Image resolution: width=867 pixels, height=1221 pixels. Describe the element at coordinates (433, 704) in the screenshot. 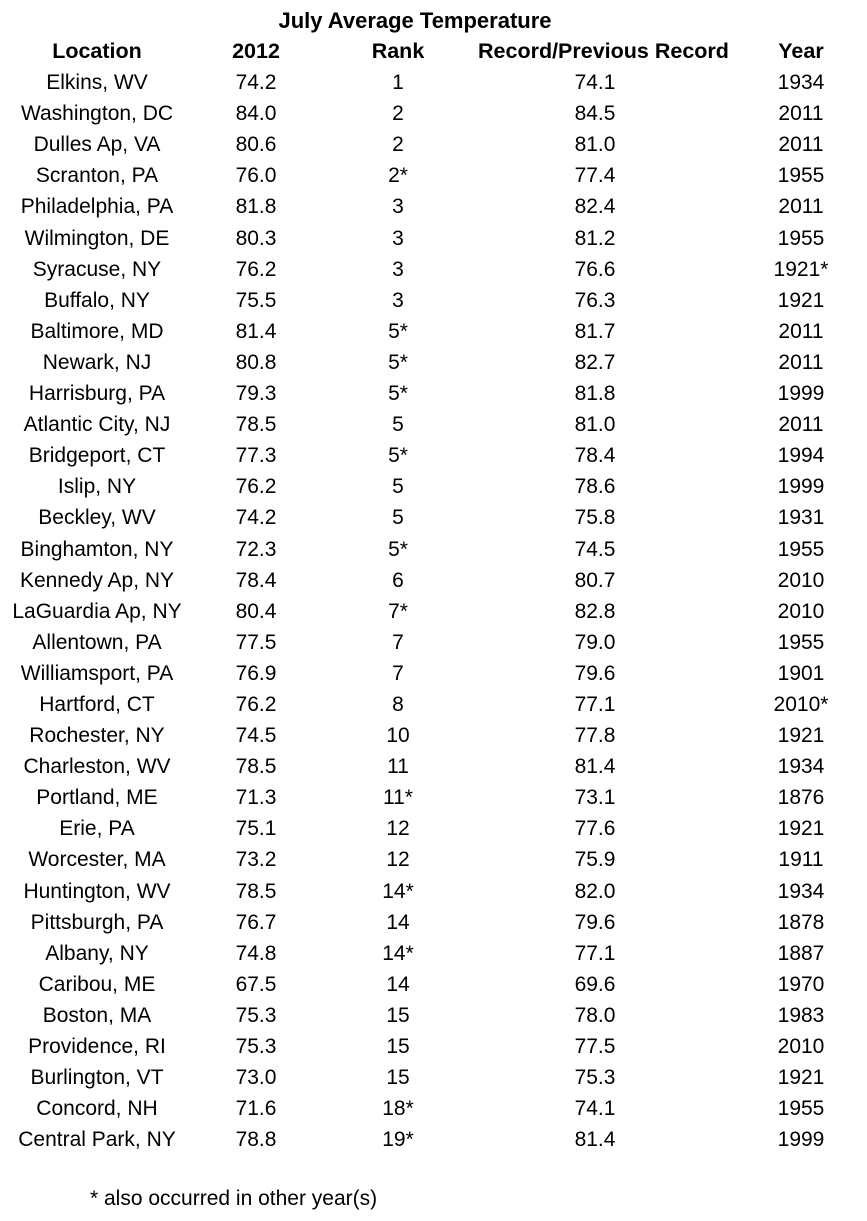

I see `table-row: Hartford, CT 76.2 8 77.1 2010*` at that location.